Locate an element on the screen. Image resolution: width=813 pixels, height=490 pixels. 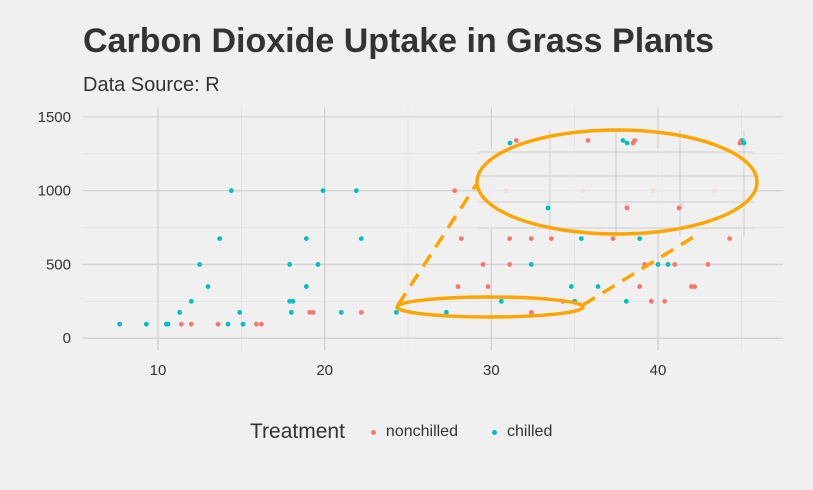
legend-key-nonchilled is located at coordinates (373, 432).